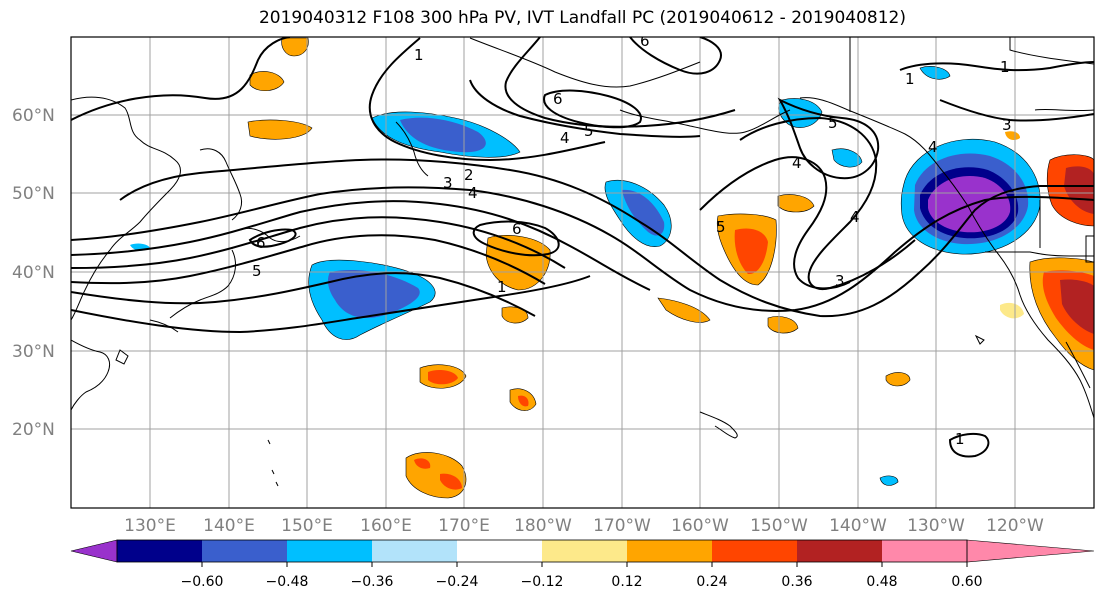  I want to click on lon-label: 160°W, so click(700, 526).